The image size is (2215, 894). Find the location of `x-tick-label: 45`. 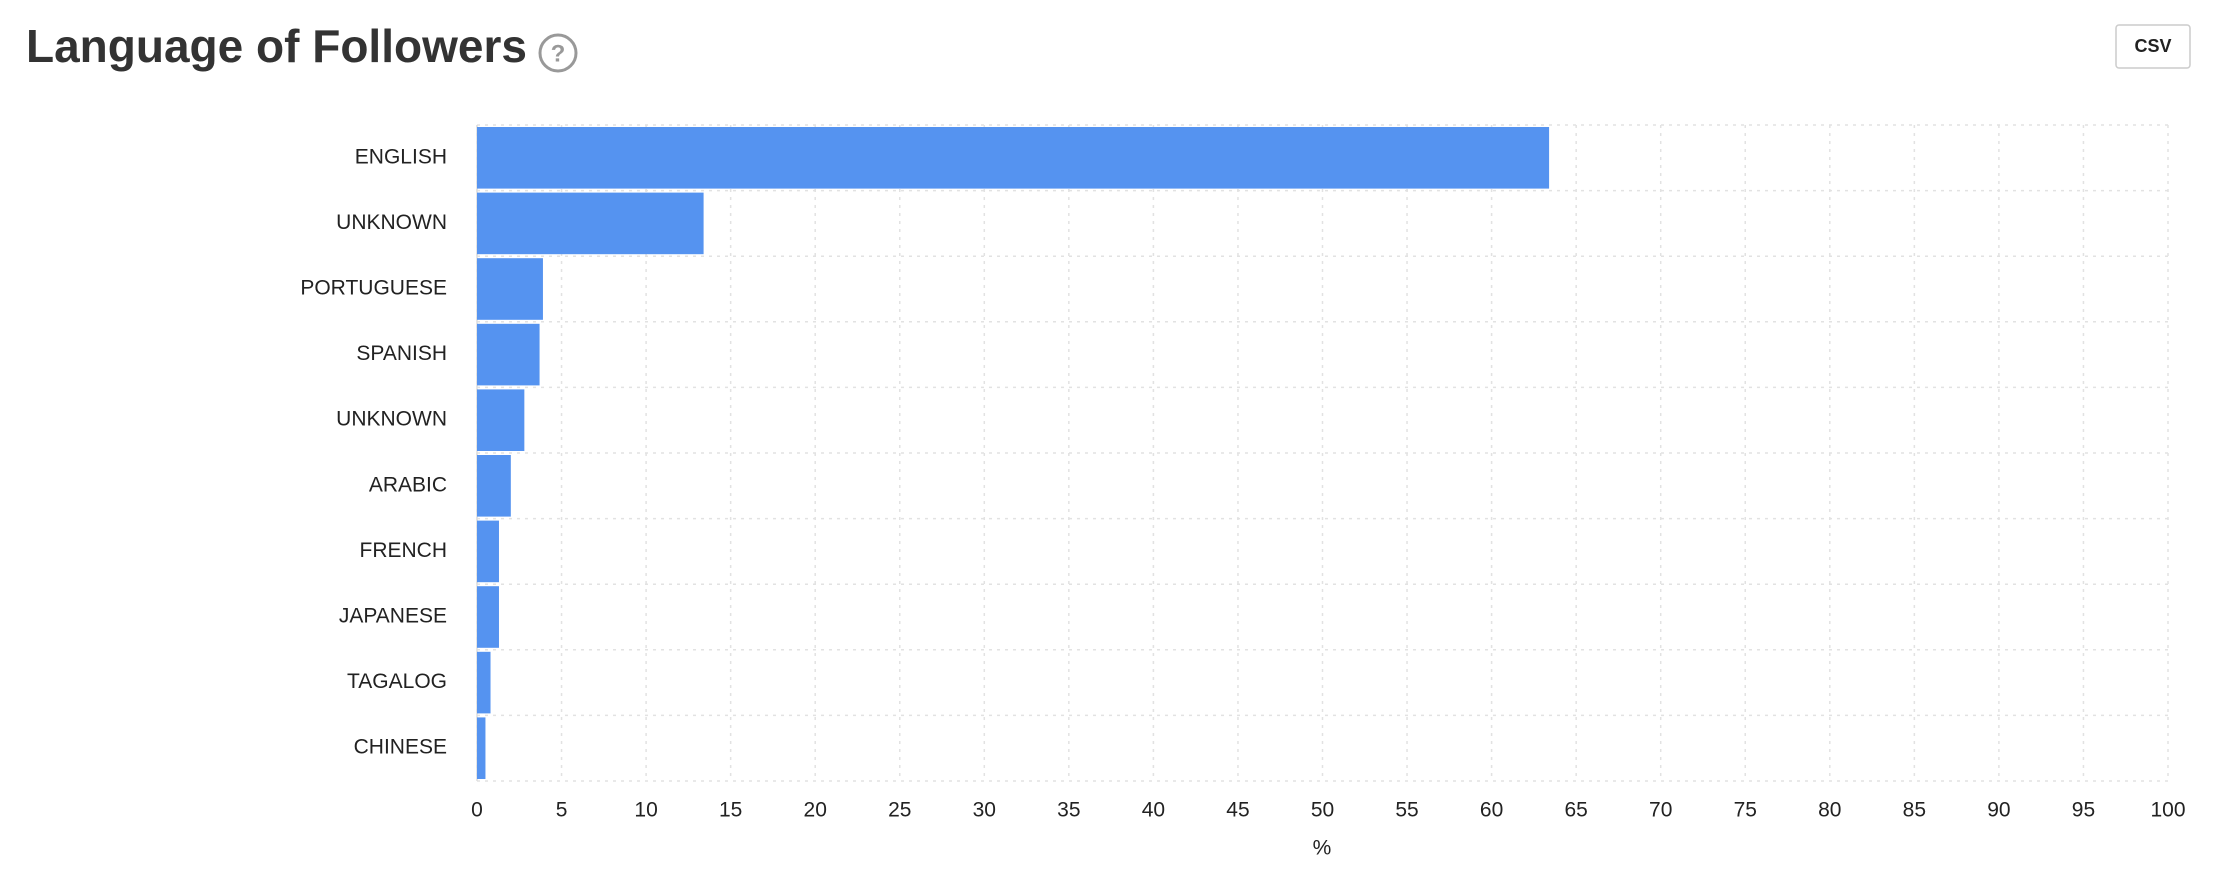

x-tick-label: 45 is located at coordinates (1237, 810).